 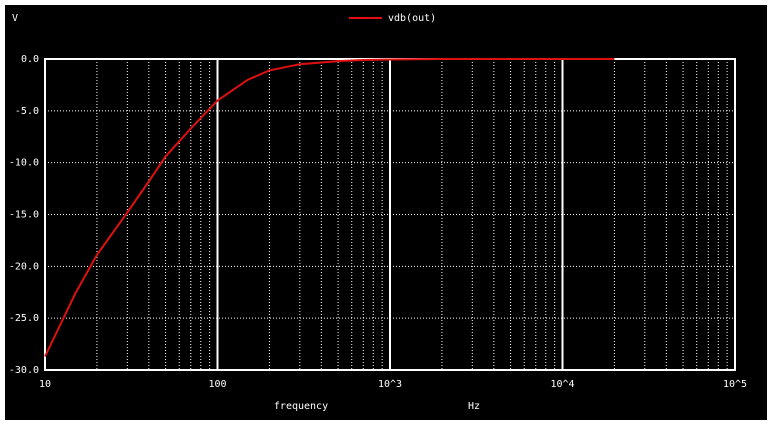 I want to click on y-tick-label: -30.0, so click(x=24, y=370).